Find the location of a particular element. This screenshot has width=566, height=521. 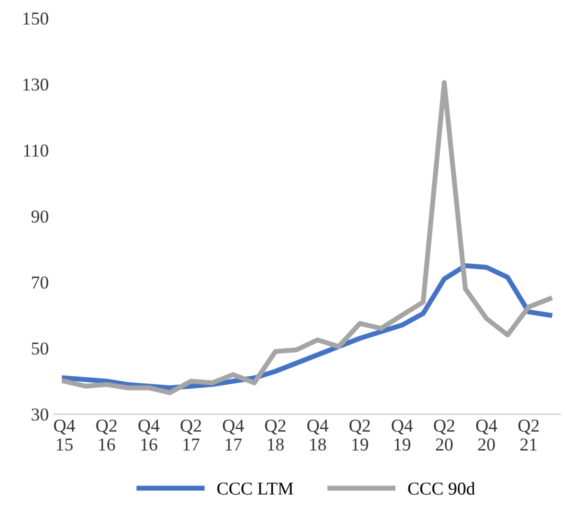

y-tick-label: 130 is located at coordinates (35, 84).